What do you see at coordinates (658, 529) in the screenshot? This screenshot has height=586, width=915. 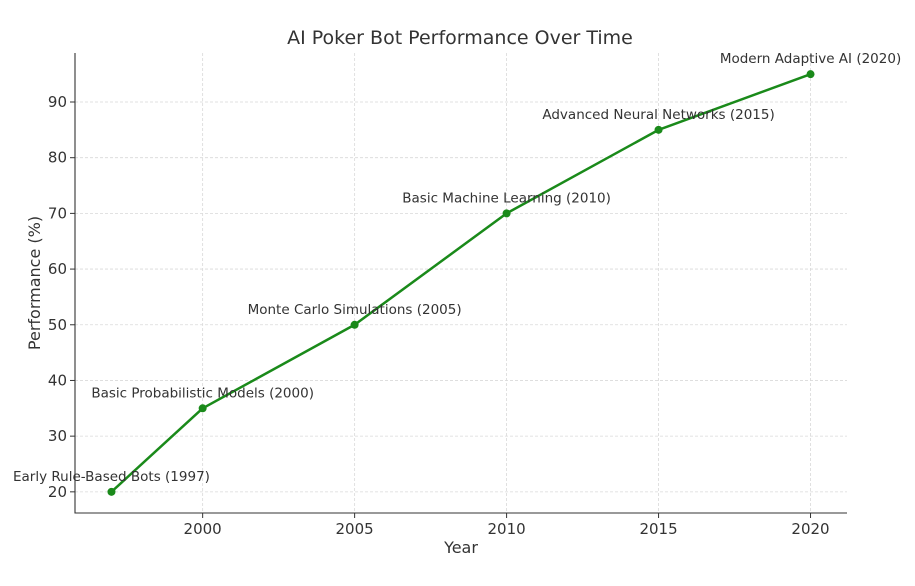 I see `x-tick-label: 2015` at bounding box center [658, 529].